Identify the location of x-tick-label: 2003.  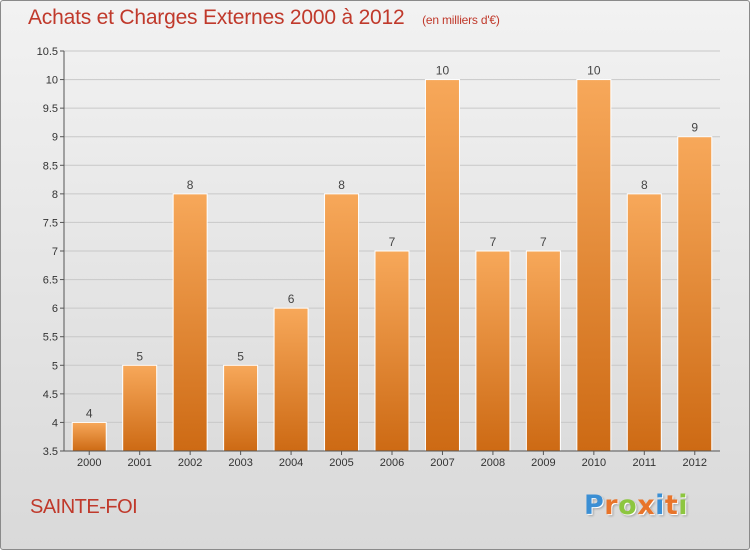
(240, 463).